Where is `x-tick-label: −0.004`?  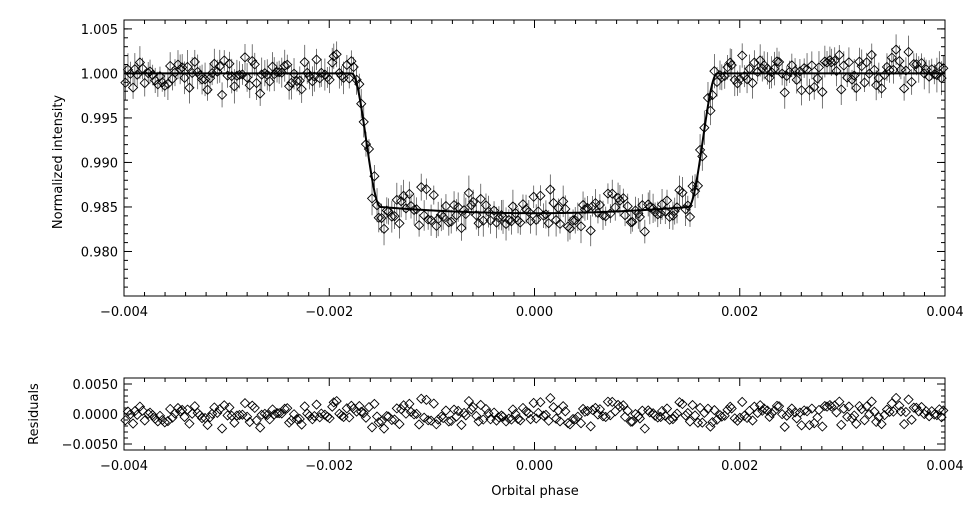 x-tick-label: −0.004 is located at coordinates (124, 466).